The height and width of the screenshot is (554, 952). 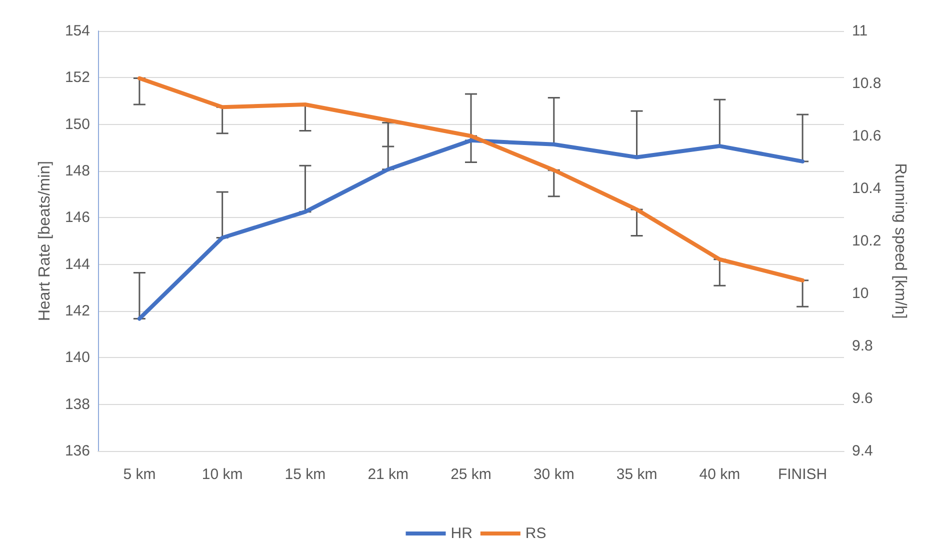 I want to click on y2-tick-label: 11, so click(x=860, y=31).